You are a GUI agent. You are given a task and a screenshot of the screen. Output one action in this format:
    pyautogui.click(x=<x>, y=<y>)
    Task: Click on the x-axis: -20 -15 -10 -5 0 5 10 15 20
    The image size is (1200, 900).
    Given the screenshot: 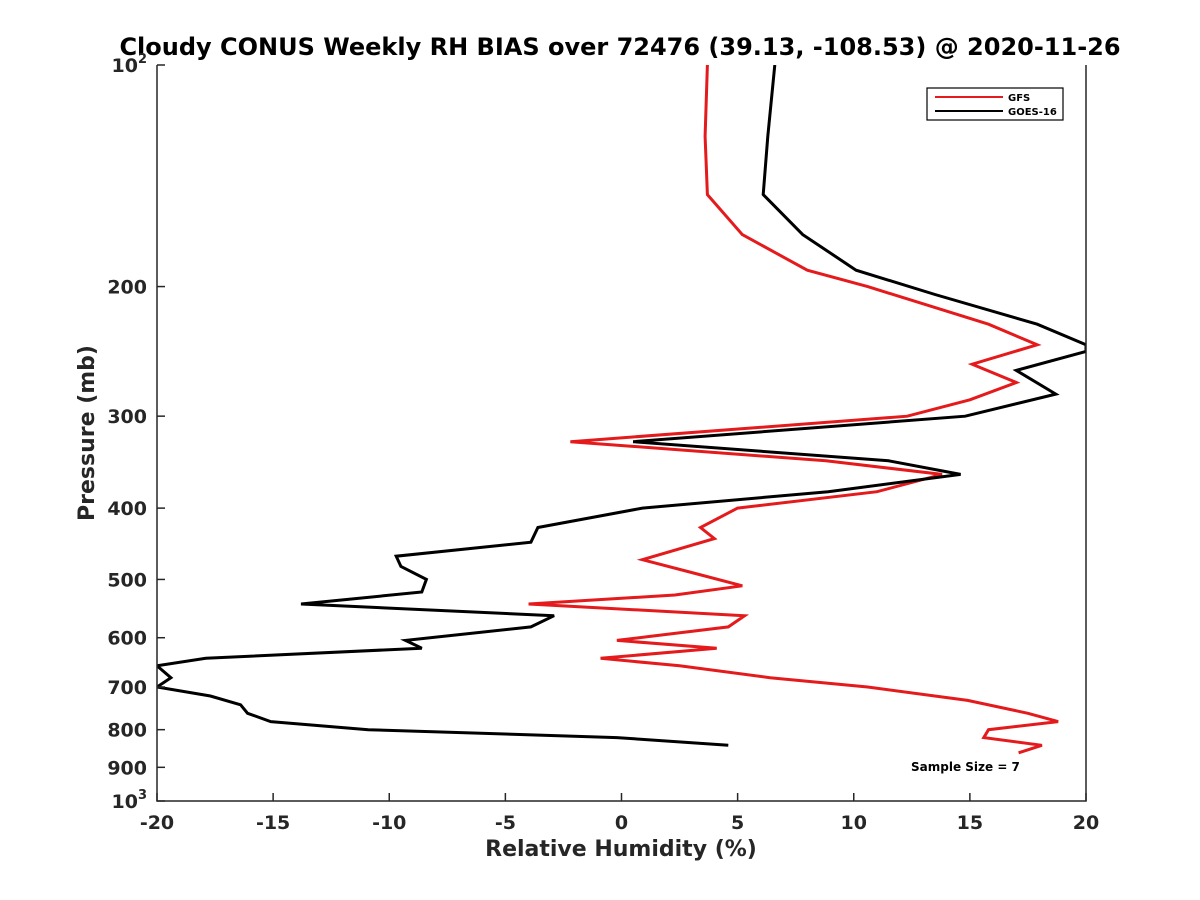 What is the action you would take?
    pyautogui.click(x=619, y=813)
    